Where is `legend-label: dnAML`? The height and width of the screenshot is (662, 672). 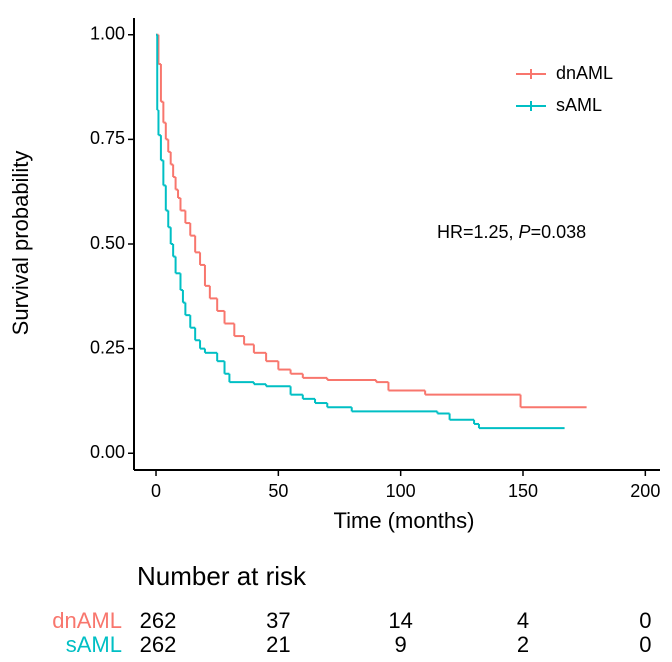
legend-label: dnAML is located at coordinates (584, 73).